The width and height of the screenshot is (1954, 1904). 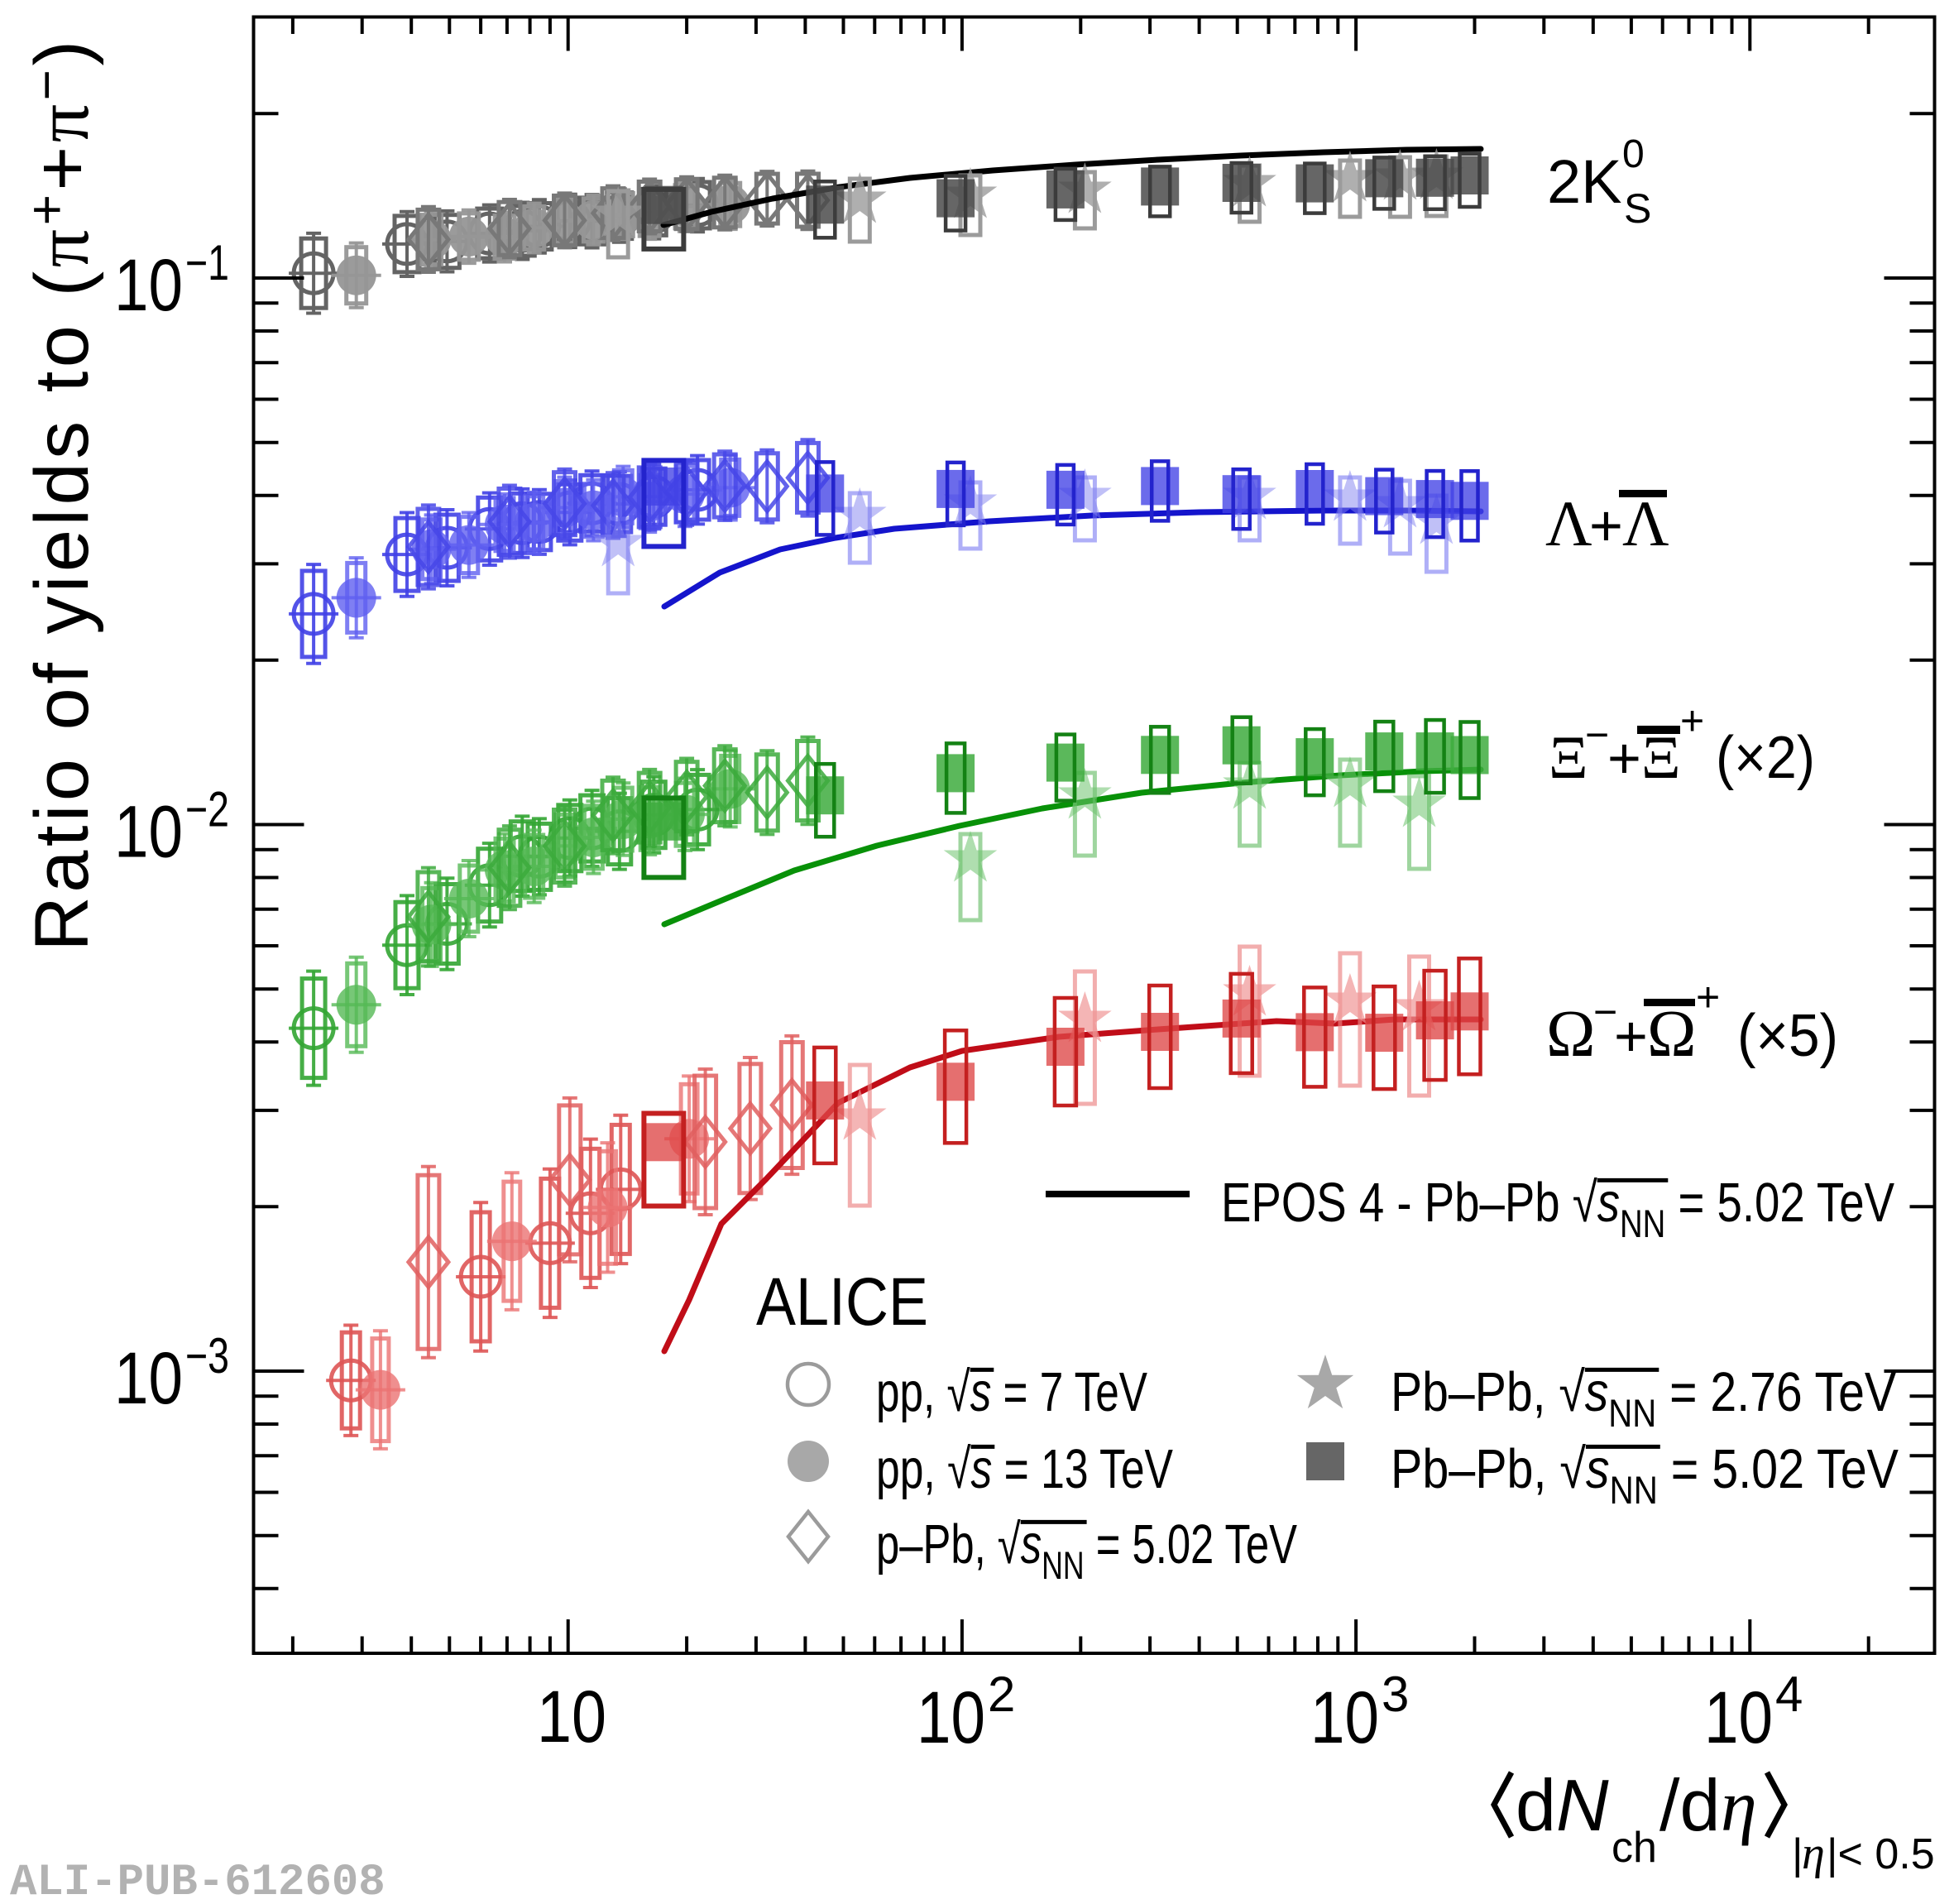 I want to click on svg-text: −3, so click(x=207, y=1356).